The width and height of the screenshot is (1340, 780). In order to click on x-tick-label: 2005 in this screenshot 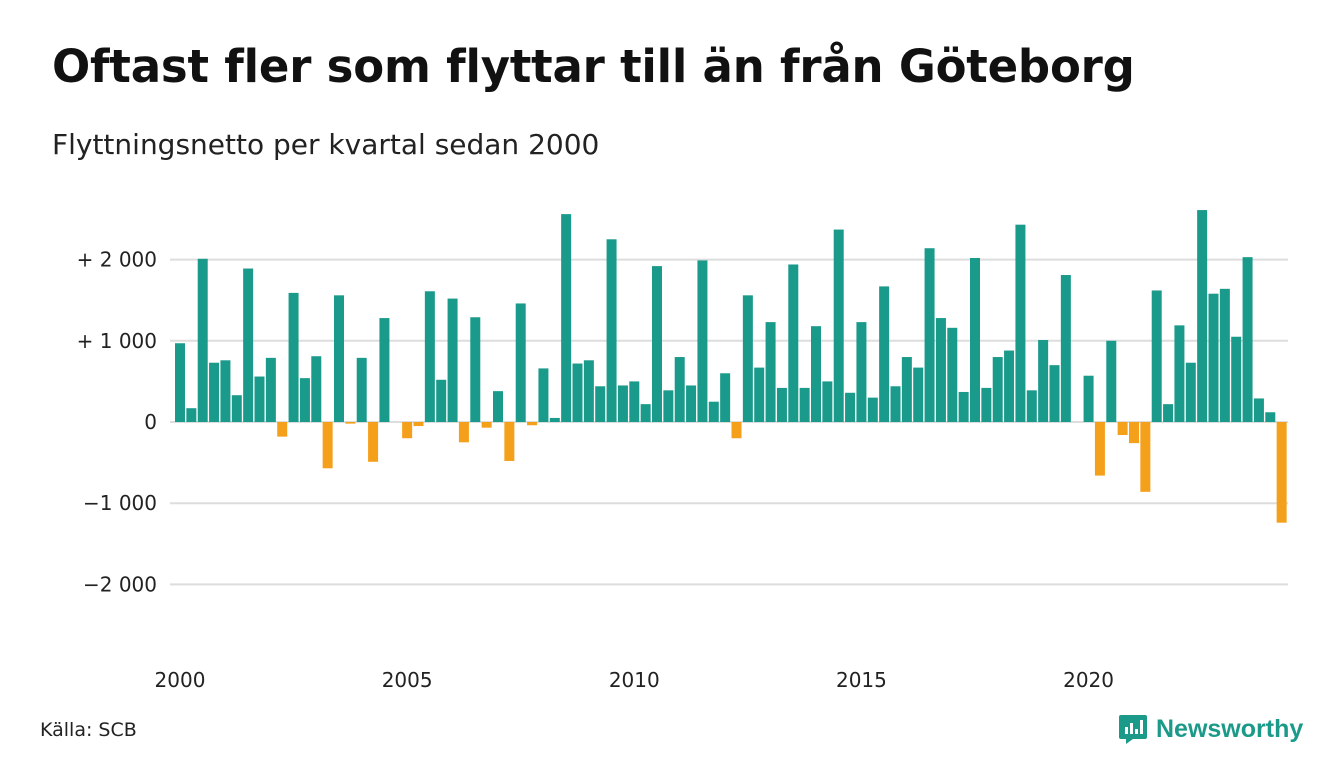, I will do `click(407, 680)`.